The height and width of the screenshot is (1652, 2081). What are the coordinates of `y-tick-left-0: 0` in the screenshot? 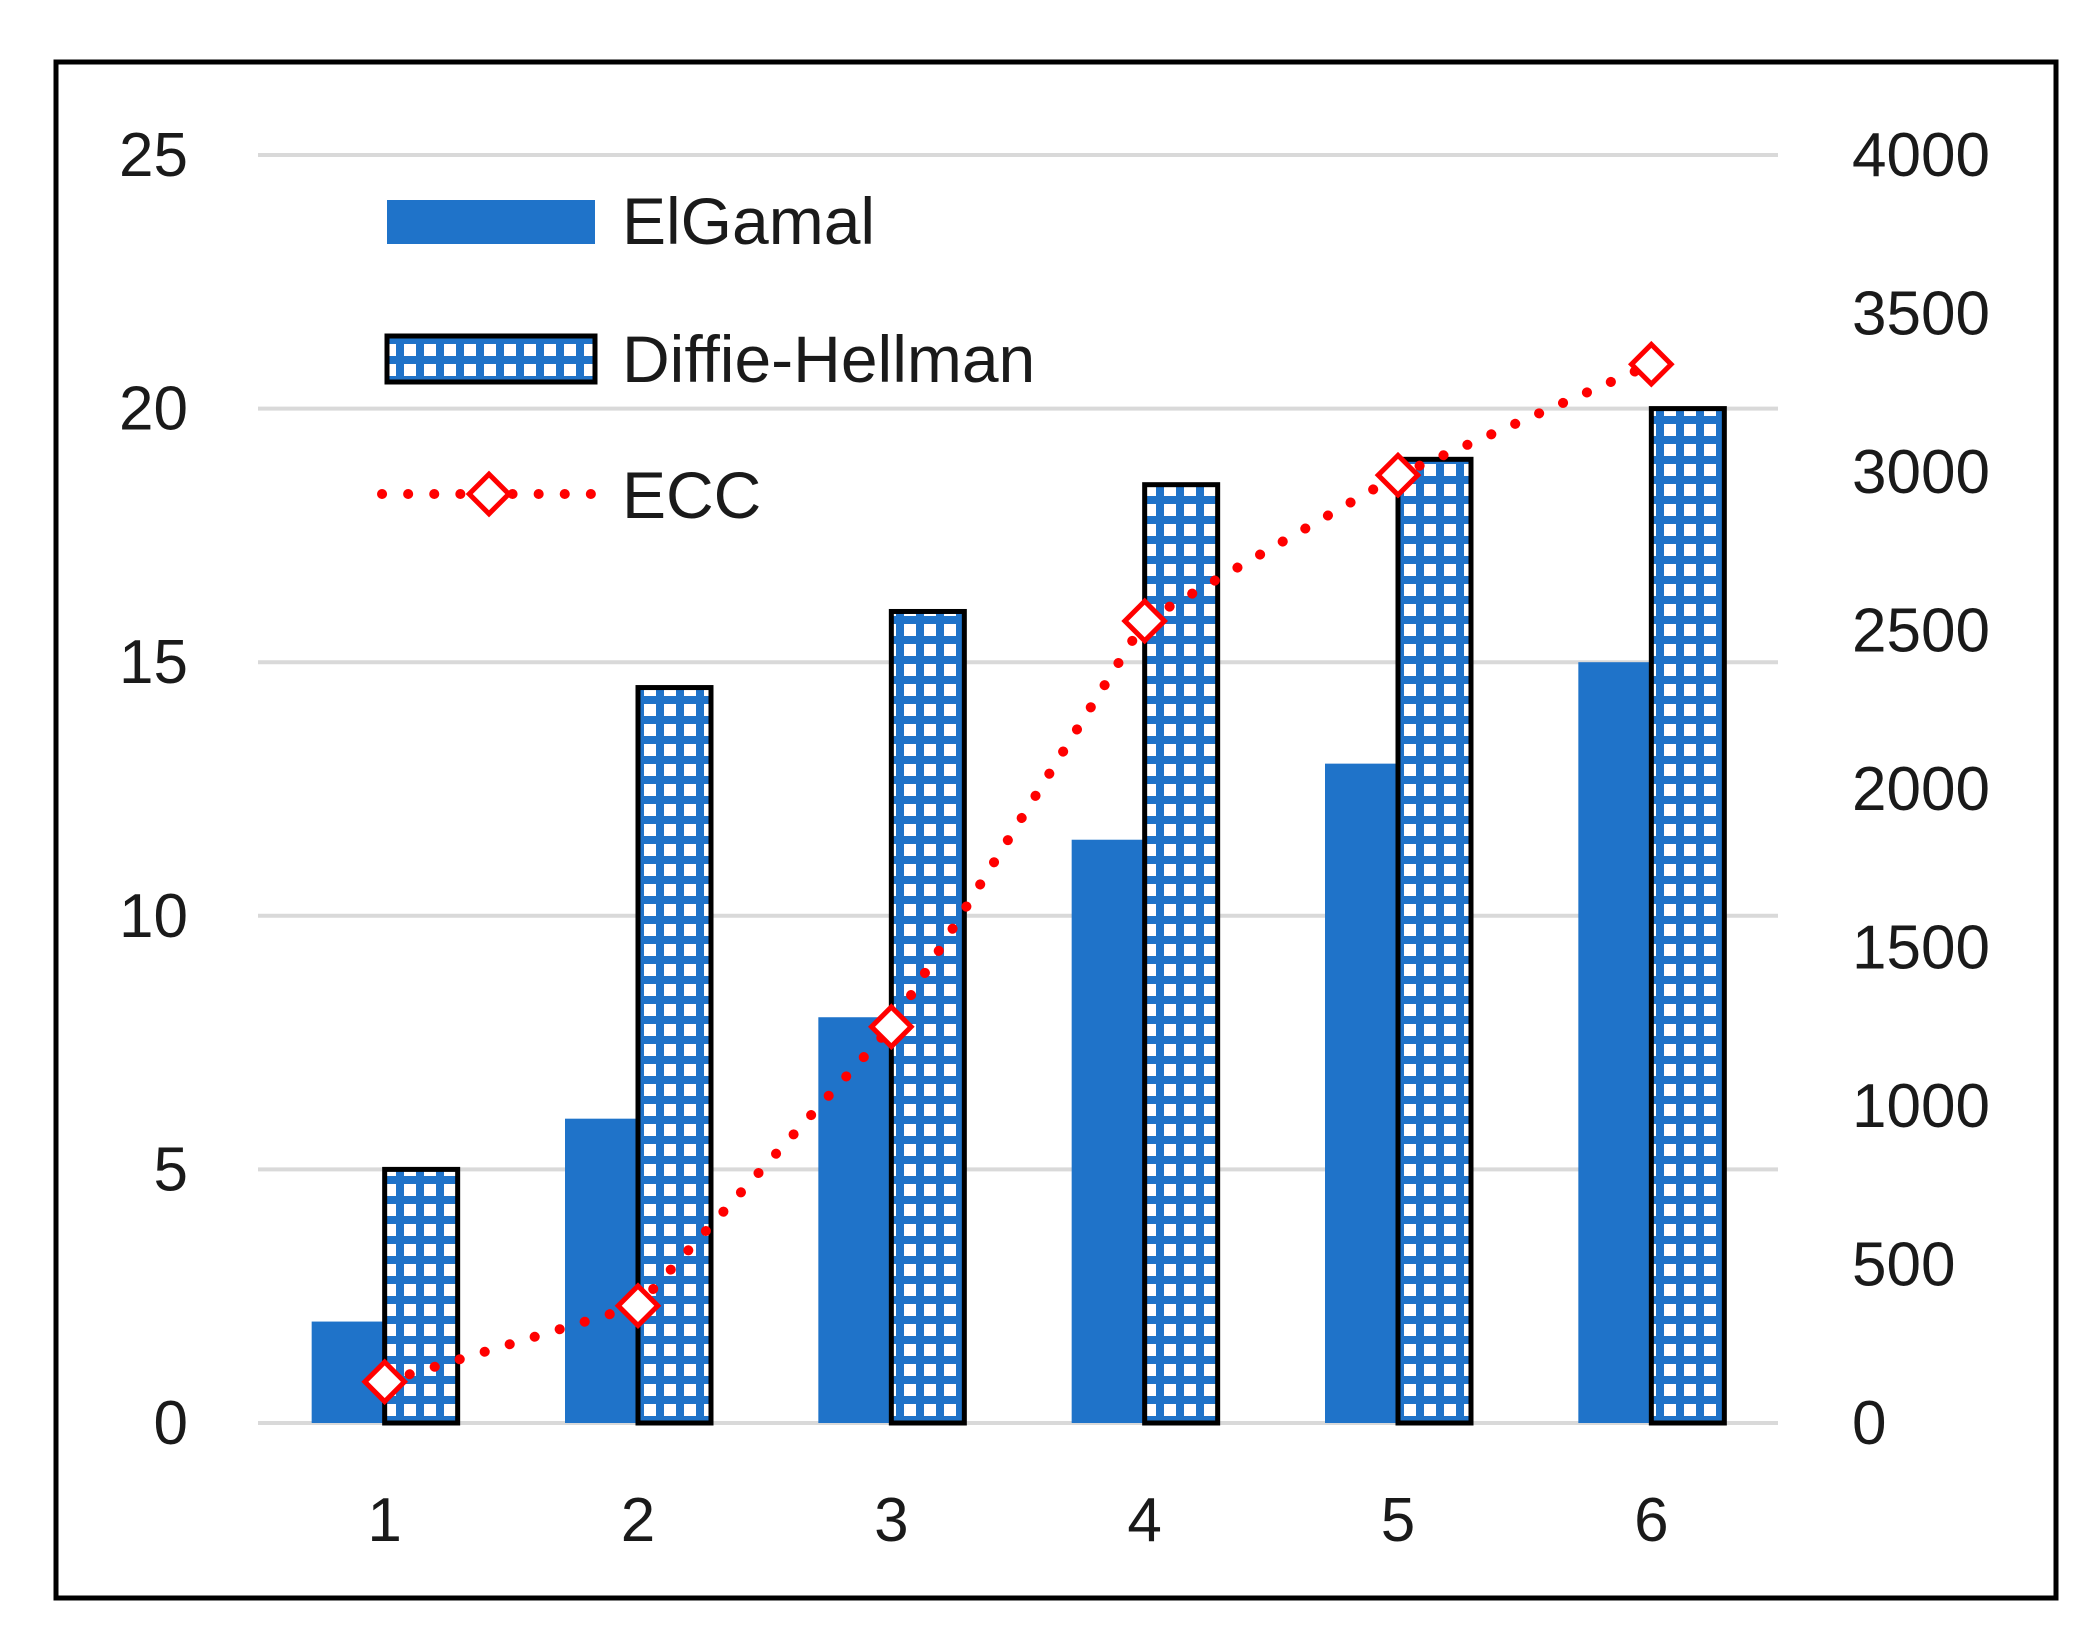 It's located at (171, 1423).